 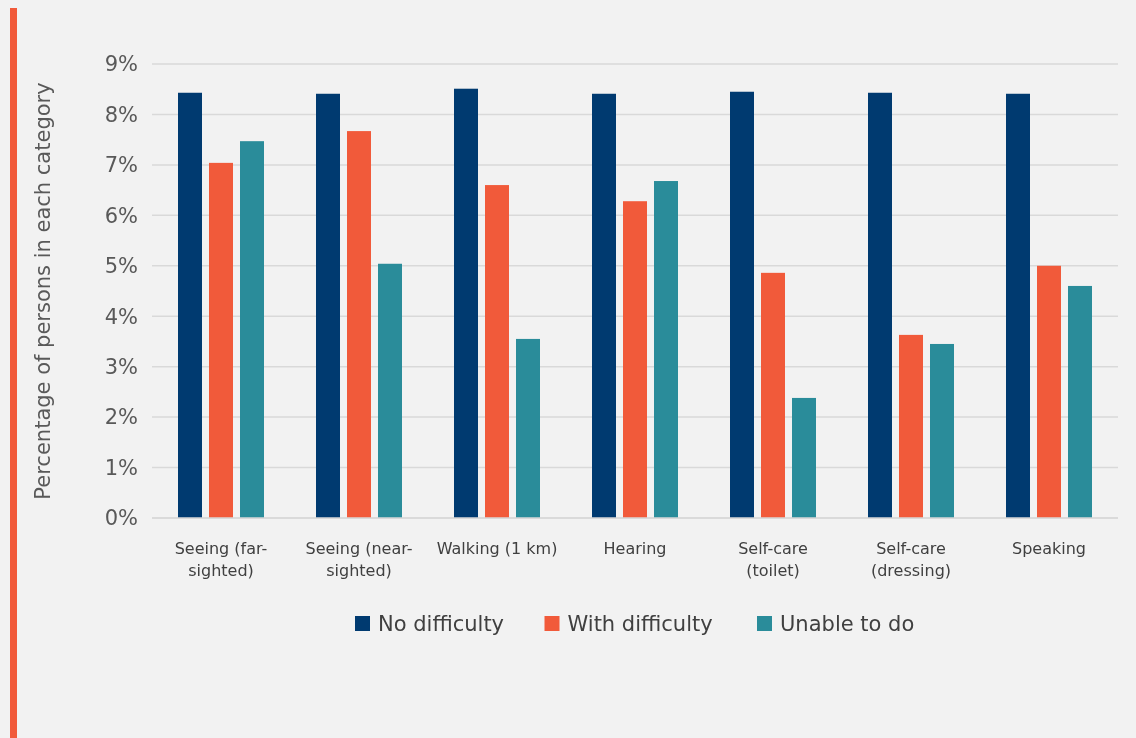 I want to click on y-tick-label: 6%, so click(x=121, y=215).